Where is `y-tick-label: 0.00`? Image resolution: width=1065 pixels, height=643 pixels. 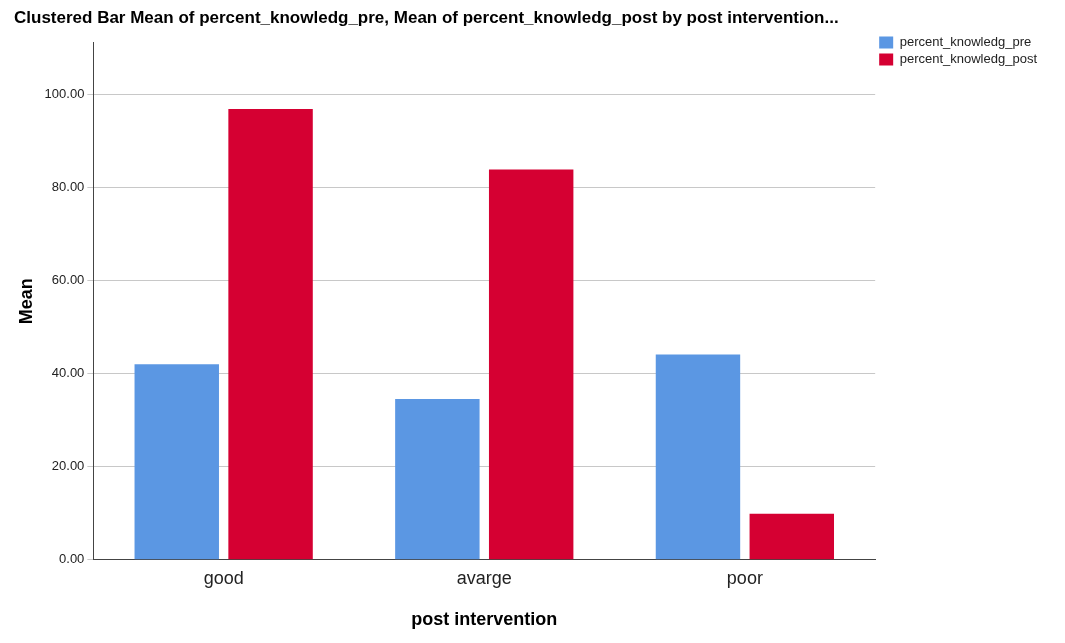
y-tick-label: 0.00 is located at coordinates (72, 559).